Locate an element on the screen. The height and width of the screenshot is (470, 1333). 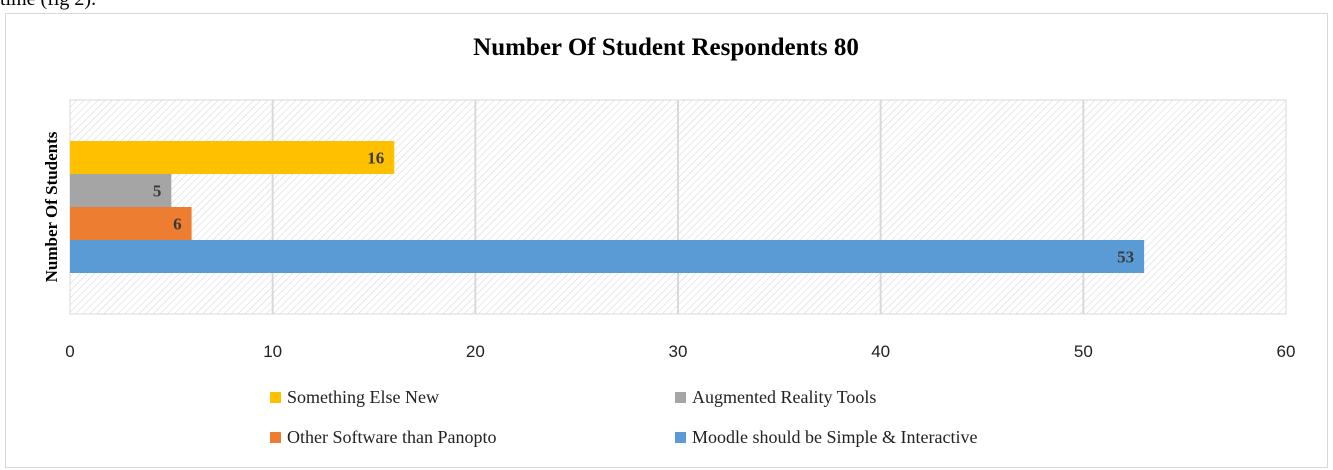
data-label: 53 is located at coordinates (1125, 257).